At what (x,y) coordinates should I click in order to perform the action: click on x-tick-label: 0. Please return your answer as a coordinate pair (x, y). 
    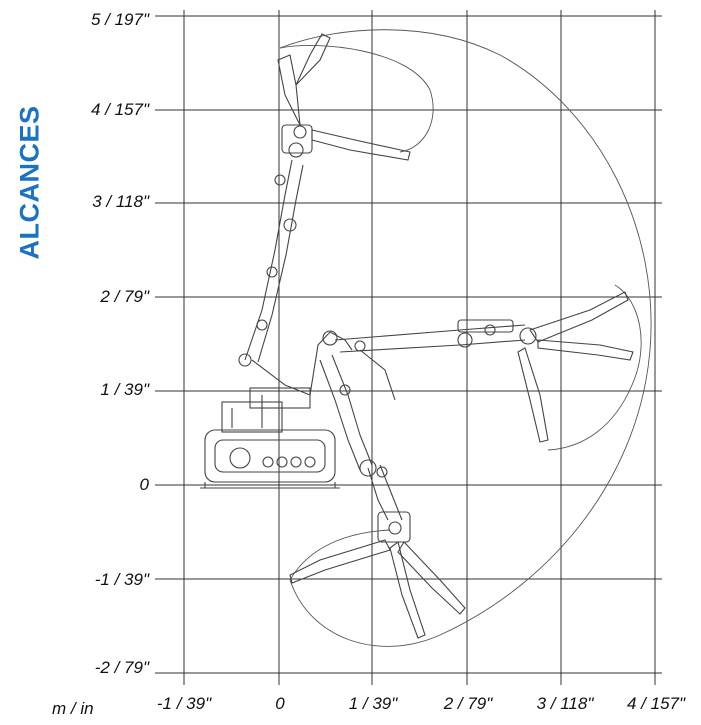
    Looking at the image, I should click on (280, 703).